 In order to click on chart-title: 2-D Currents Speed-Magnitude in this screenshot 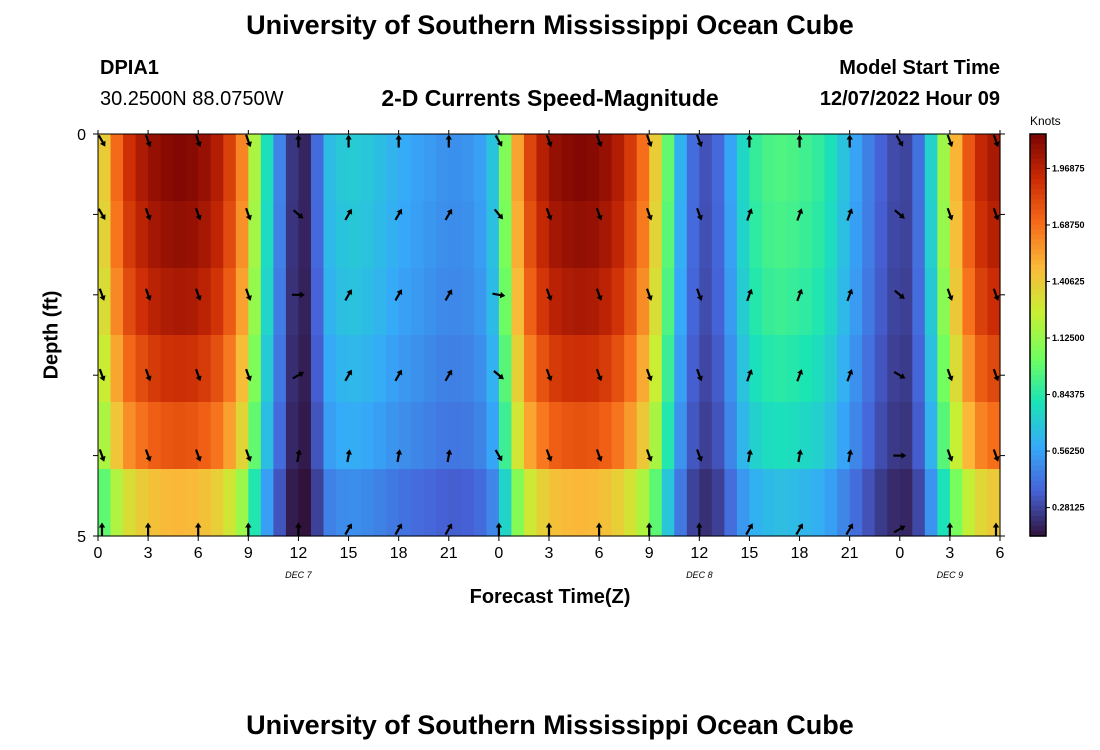, I will do `click(550, 98)`.